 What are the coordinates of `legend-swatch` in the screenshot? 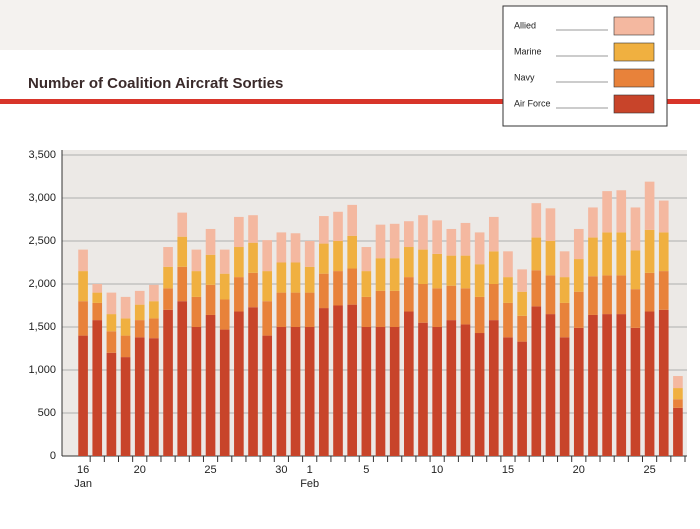 It's located at (634, 52).